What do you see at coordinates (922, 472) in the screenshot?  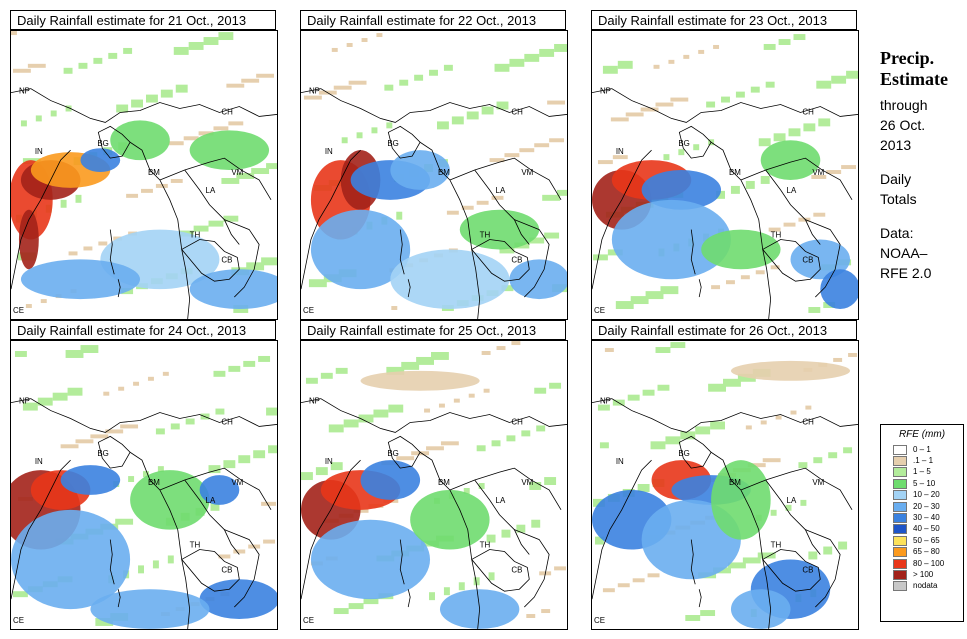 I see `legend-label: 1 – 5` at bounding box center [922, 472].